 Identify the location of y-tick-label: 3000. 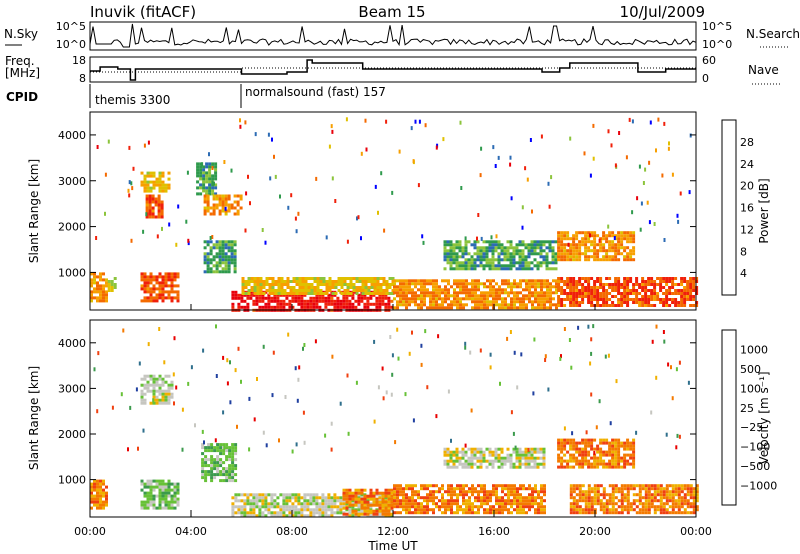
(72, 181).